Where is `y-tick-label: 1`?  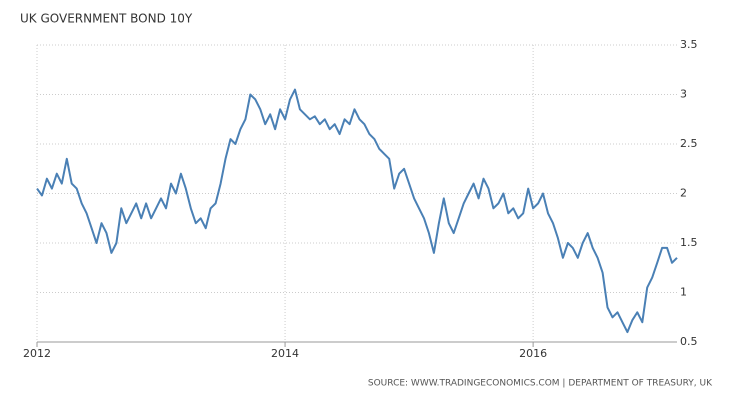 y-tick-label: 1 is located at coordinates (683, 292).